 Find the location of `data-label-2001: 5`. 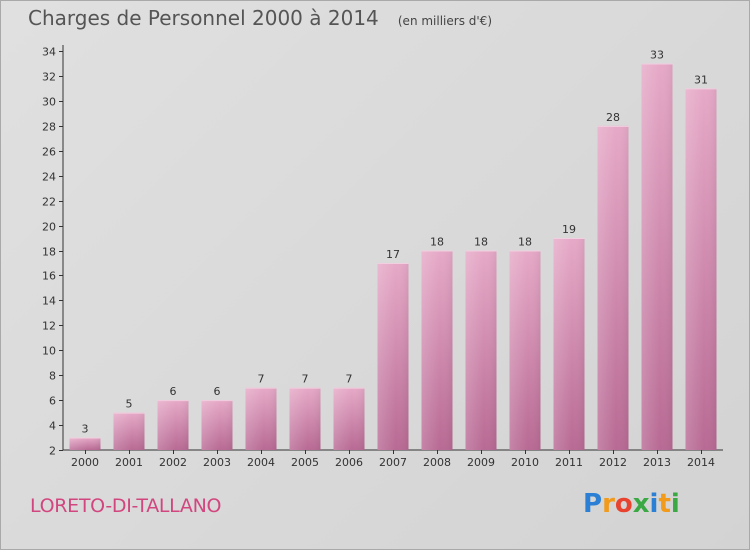

data-label-2001: 5 is located at coordinates (129, 404).